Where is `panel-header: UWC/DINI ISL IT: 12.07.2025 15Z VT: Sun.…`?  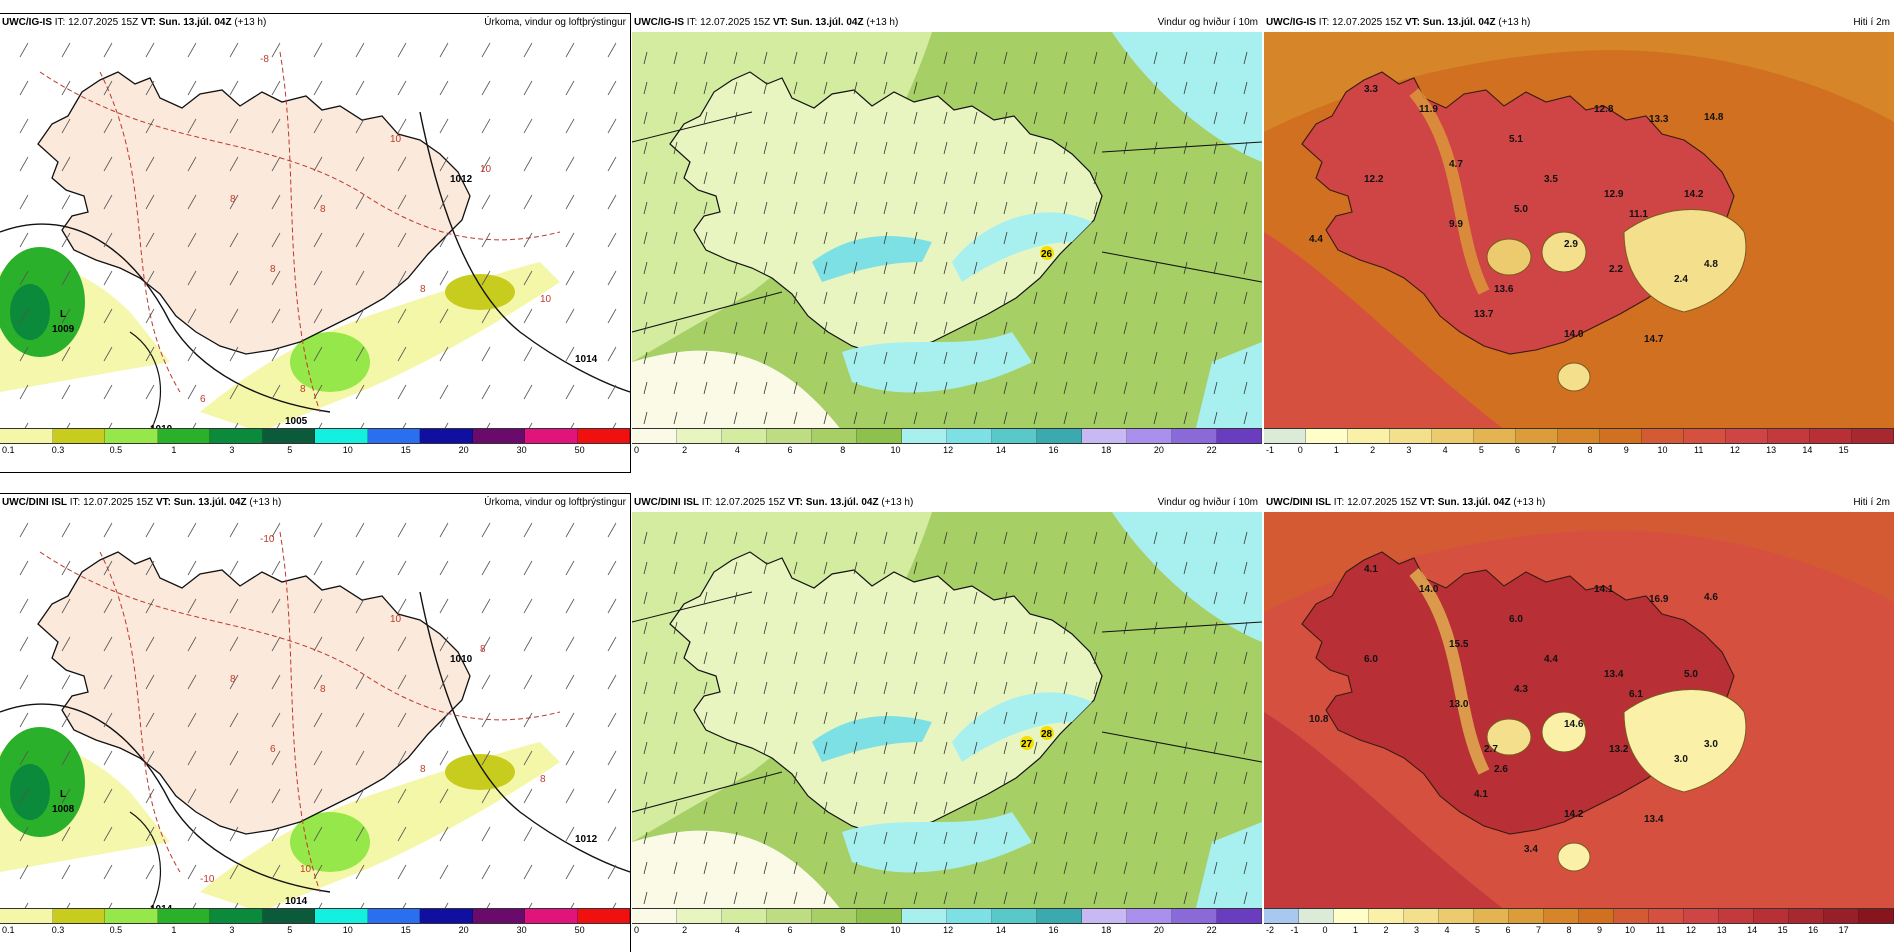 panel-header: UWC/DINI ISL IT: 12.07.2025 15Z VT: Sun.… is located at coordinates (315, 503).